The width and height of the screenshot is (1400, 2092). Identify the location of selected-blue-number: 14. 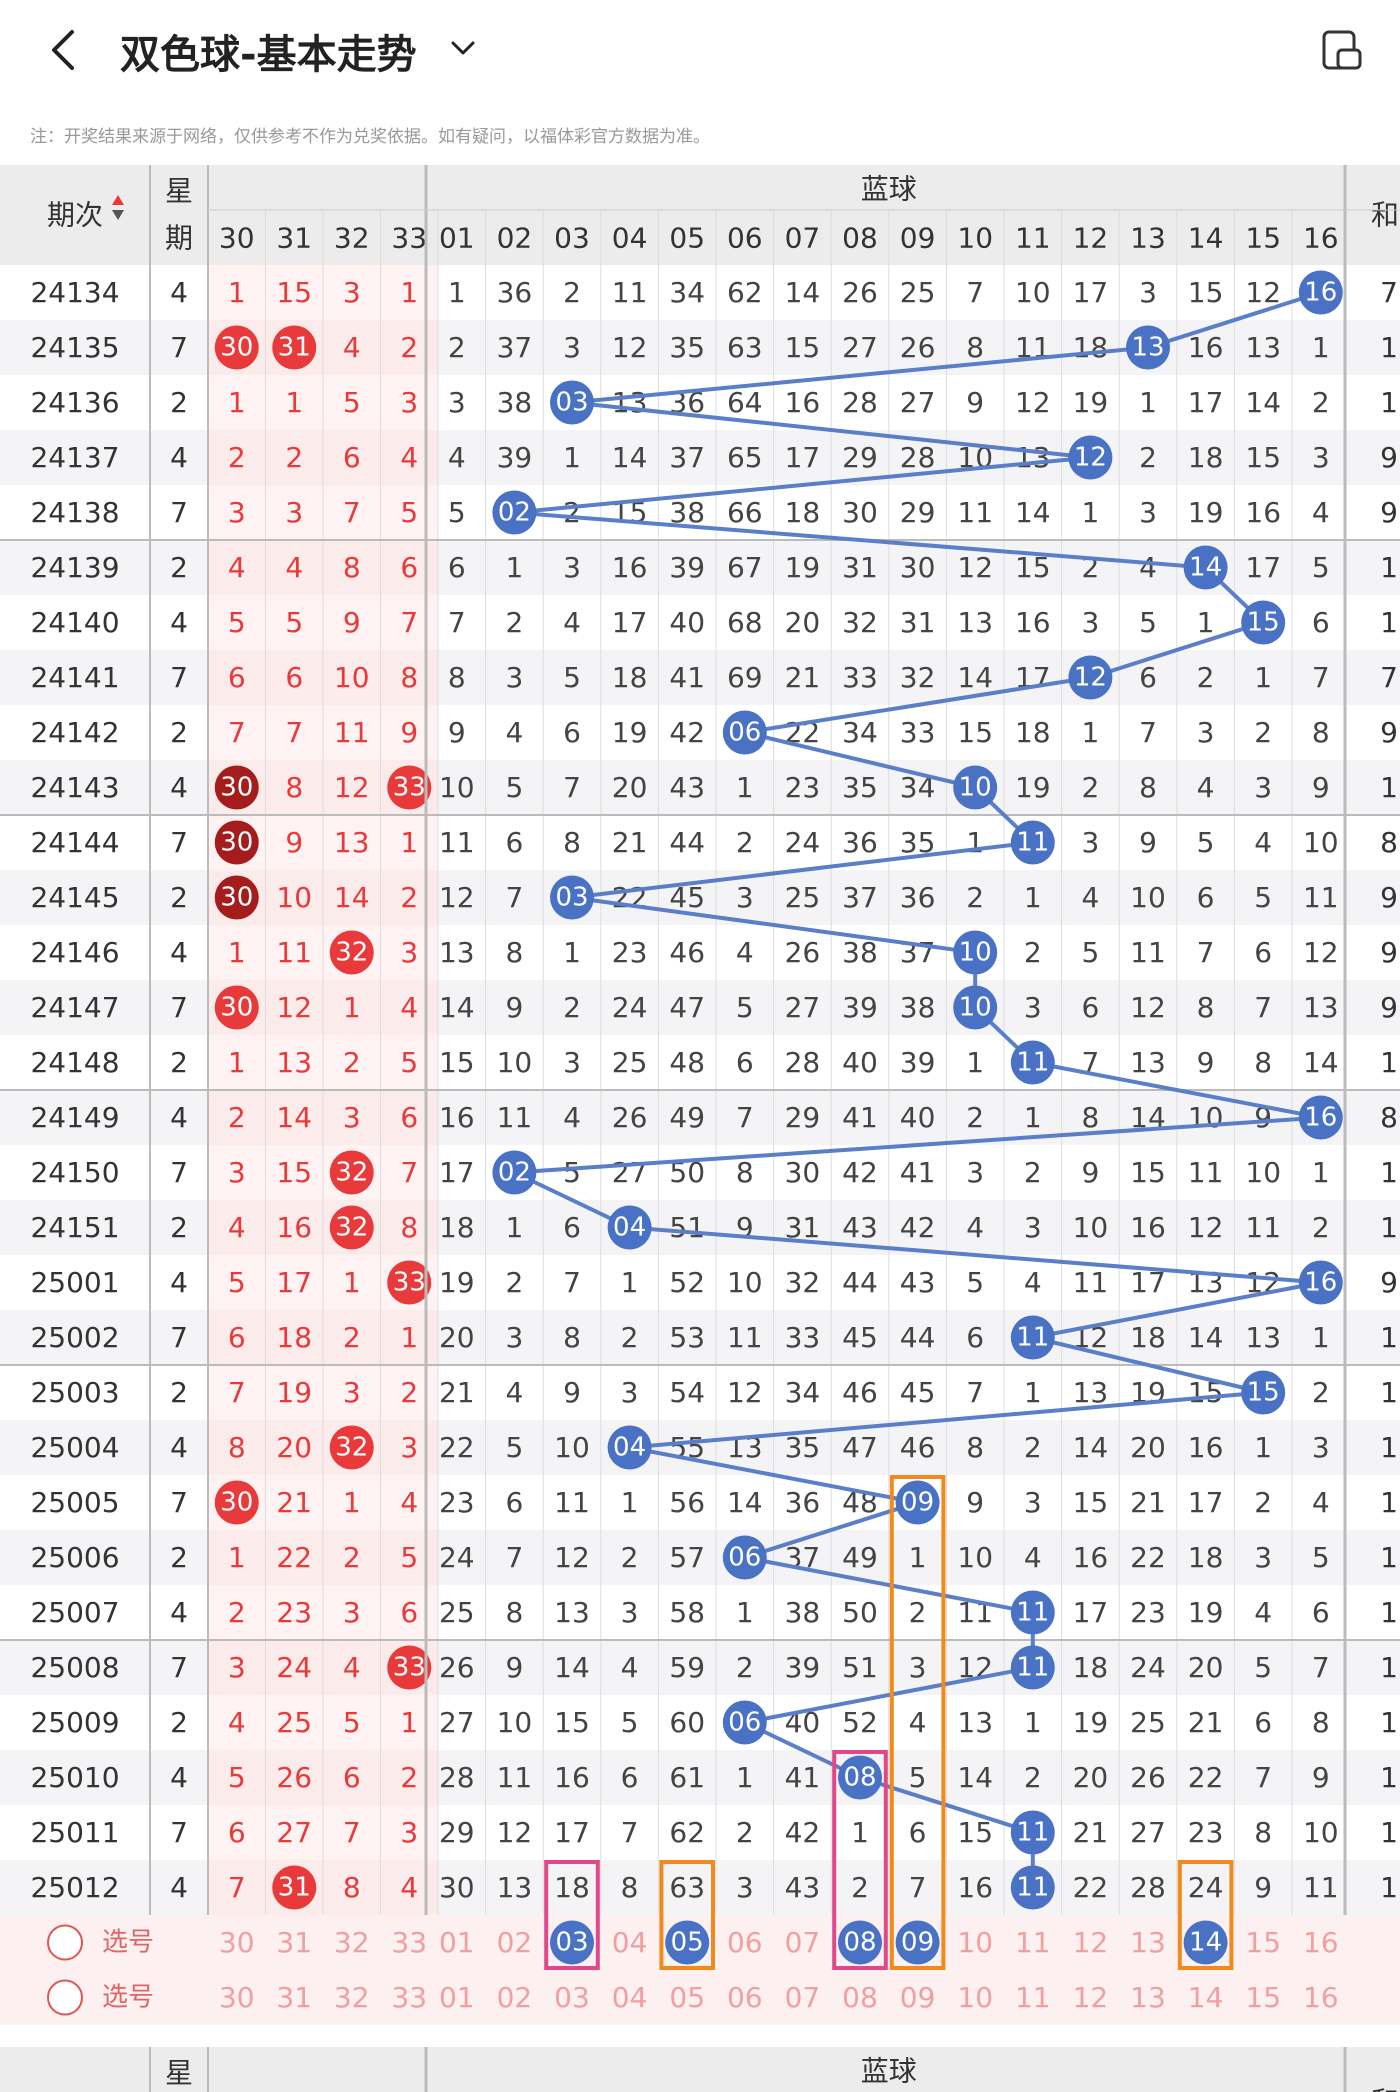
(1205, 1943).